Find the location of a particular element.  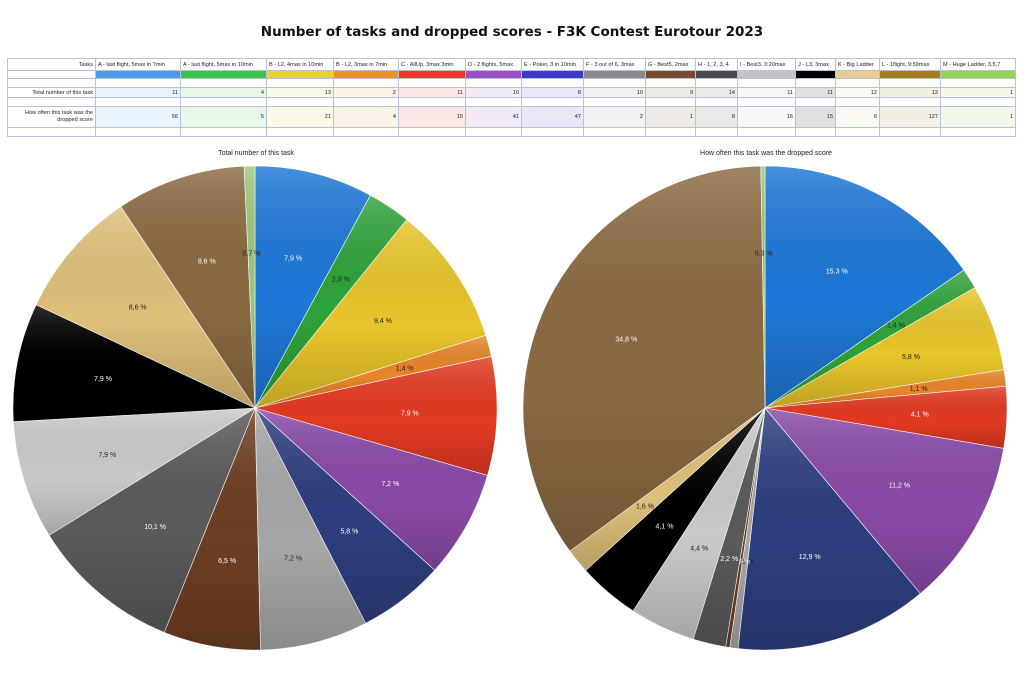

pie-dropped-slice-label: 15,3 % is located at coordinates (837, 271).